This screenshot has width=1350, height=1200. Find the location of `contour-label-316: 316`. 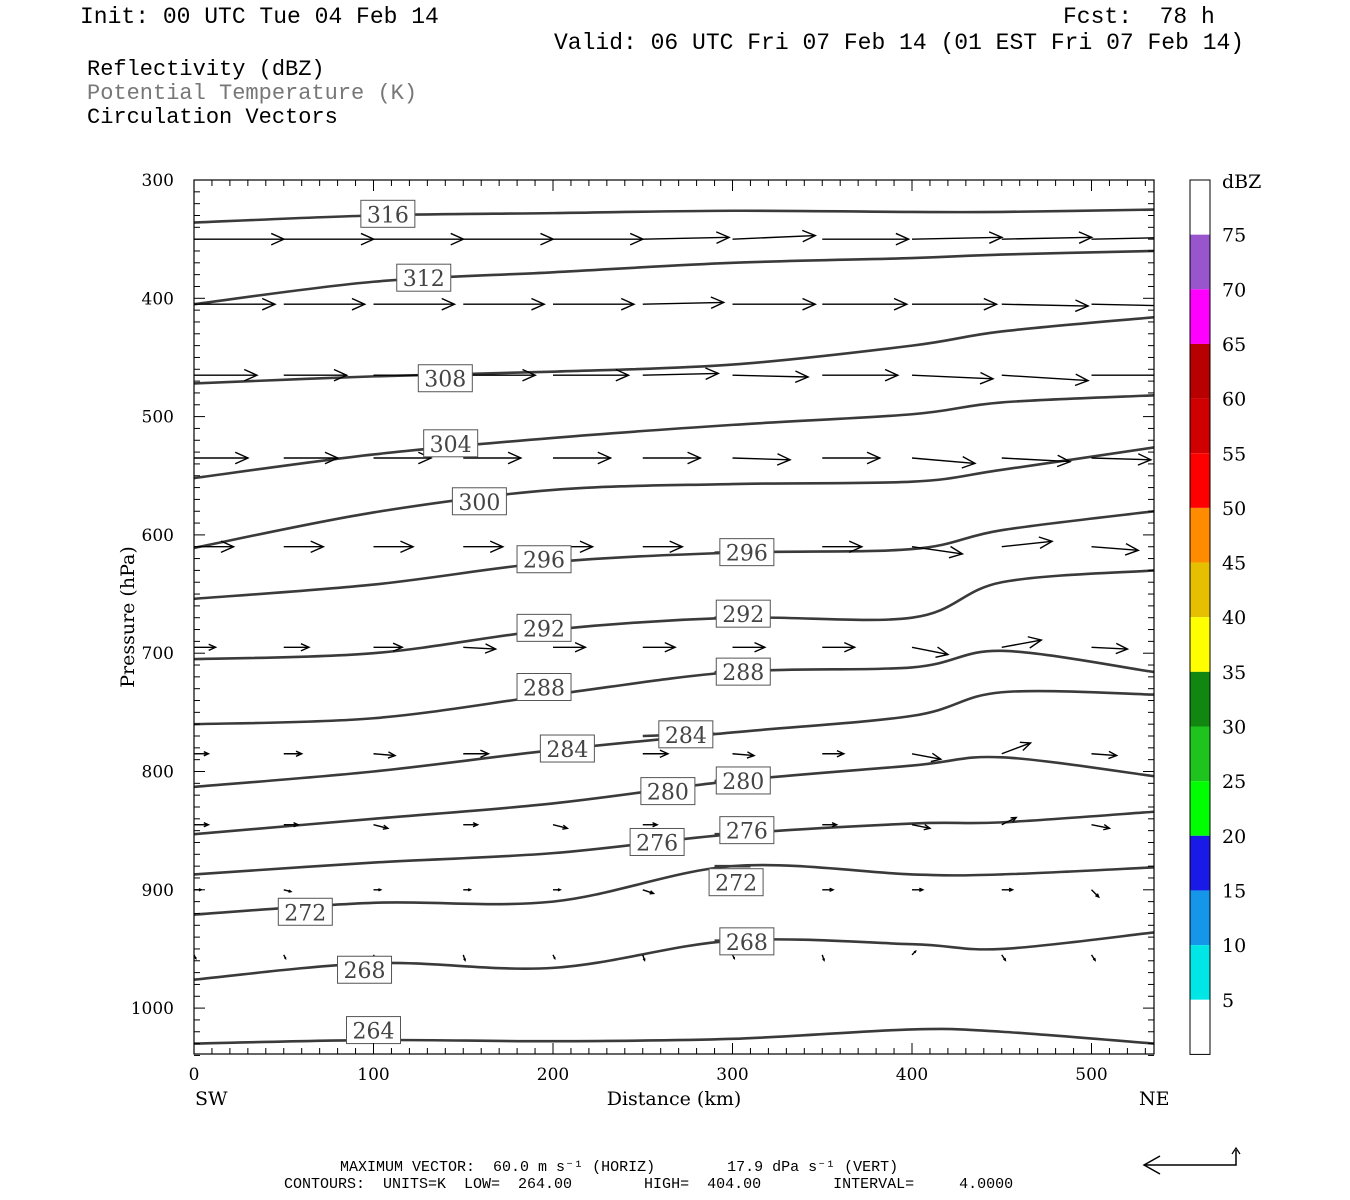

contour-label-316: 316 is located at coordinates (388, 215).